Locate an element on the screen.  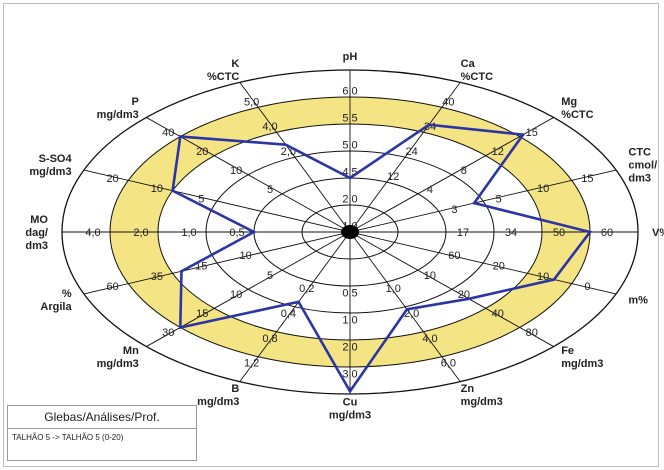
legend-divider is located at coordinates (102, 428).